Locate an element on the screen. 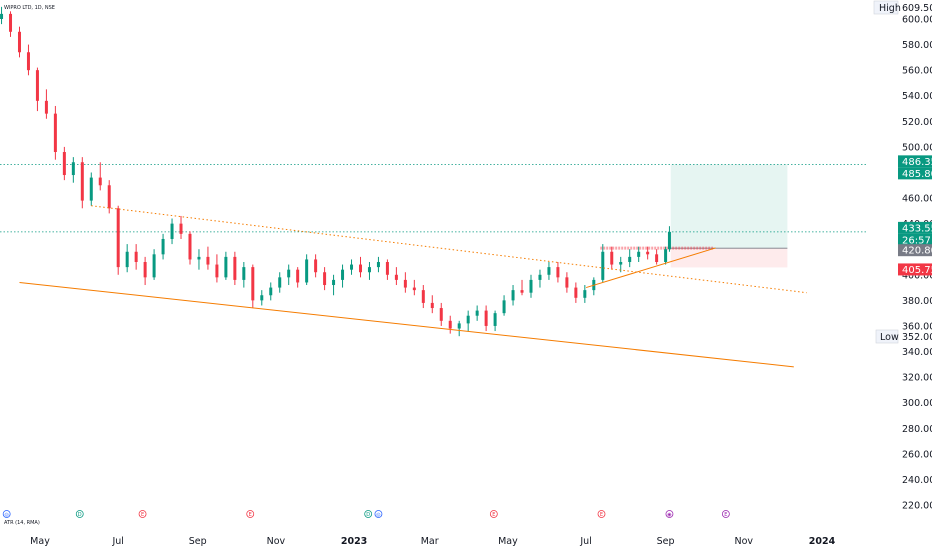 This screenshot has height=550, width=932. price-tag-text: 433.55 is located at coordinates (917, 228).